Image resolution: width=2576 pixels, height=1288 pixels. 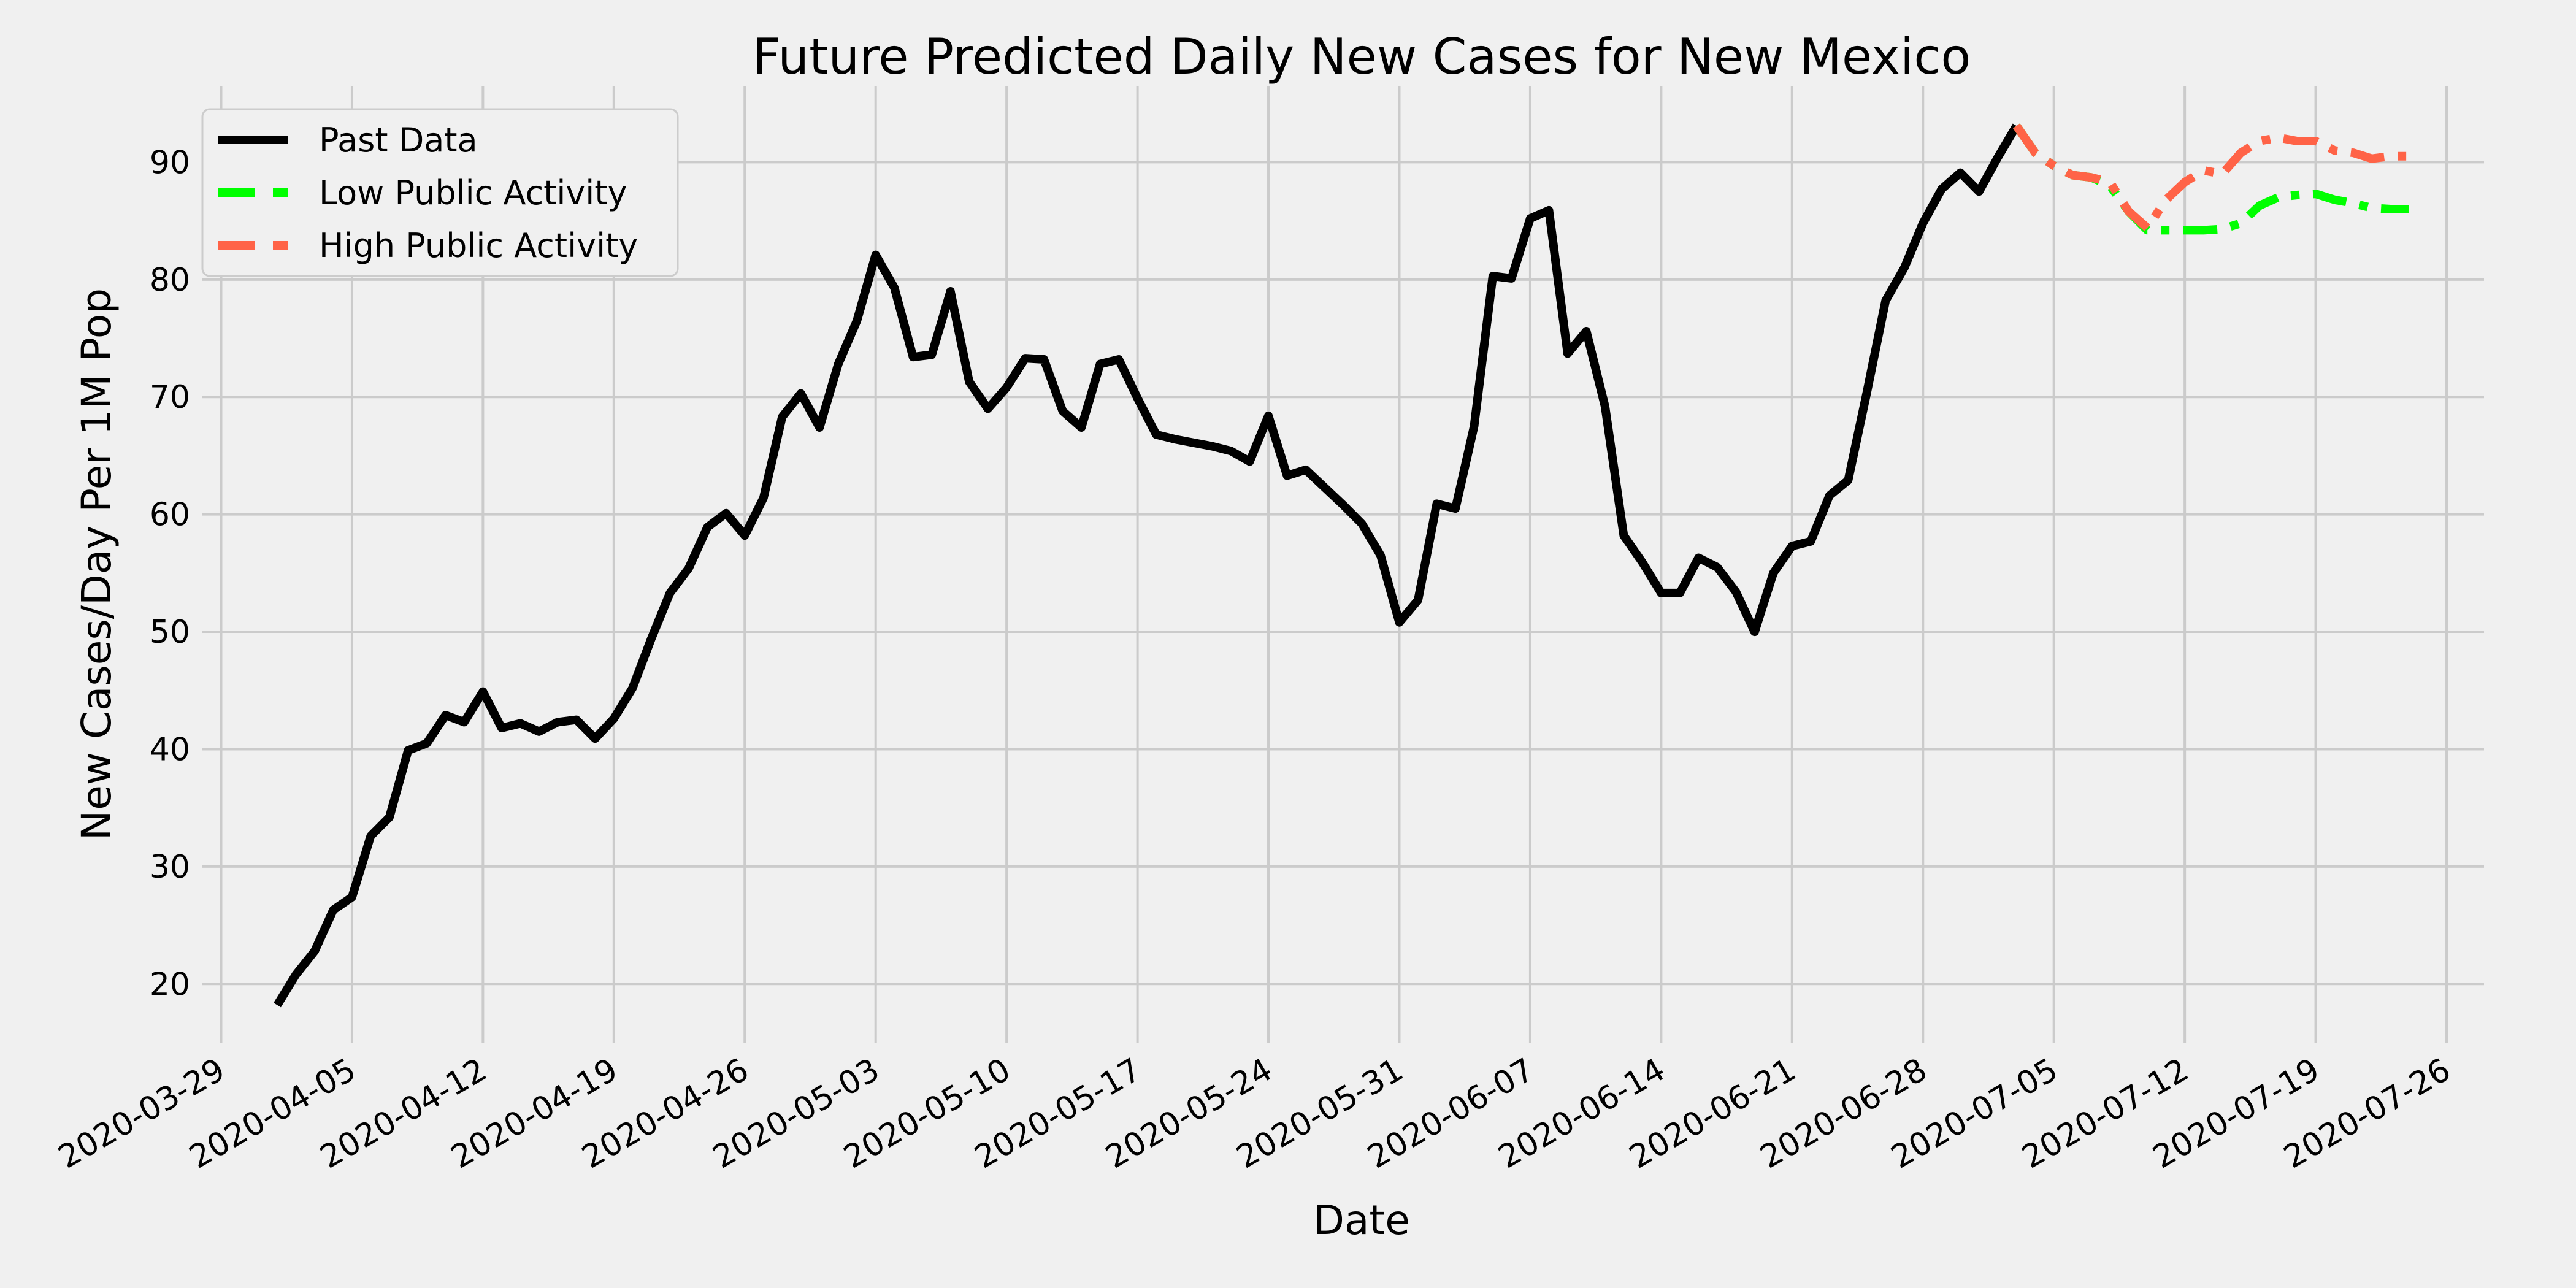 I want to click on series-line-high-public-activity, so click(x=2210, y=177).